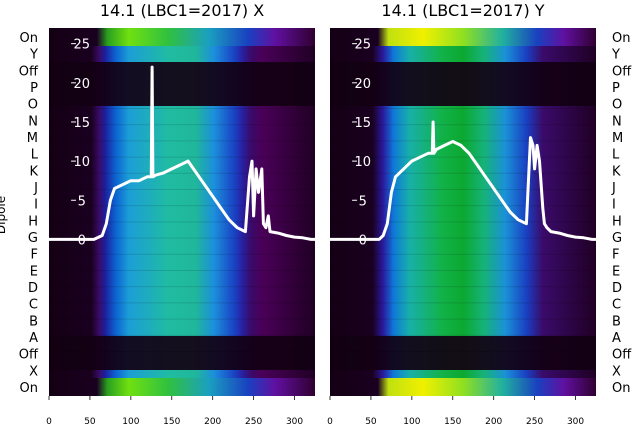 Image resolution: width=640 pixels, height=440 pixels. What do you see at coordinates (182, 10) in the screenshot?
I see `chart-title: 14.1 (LBC1=2017) X` at bounding box center [182, 10].